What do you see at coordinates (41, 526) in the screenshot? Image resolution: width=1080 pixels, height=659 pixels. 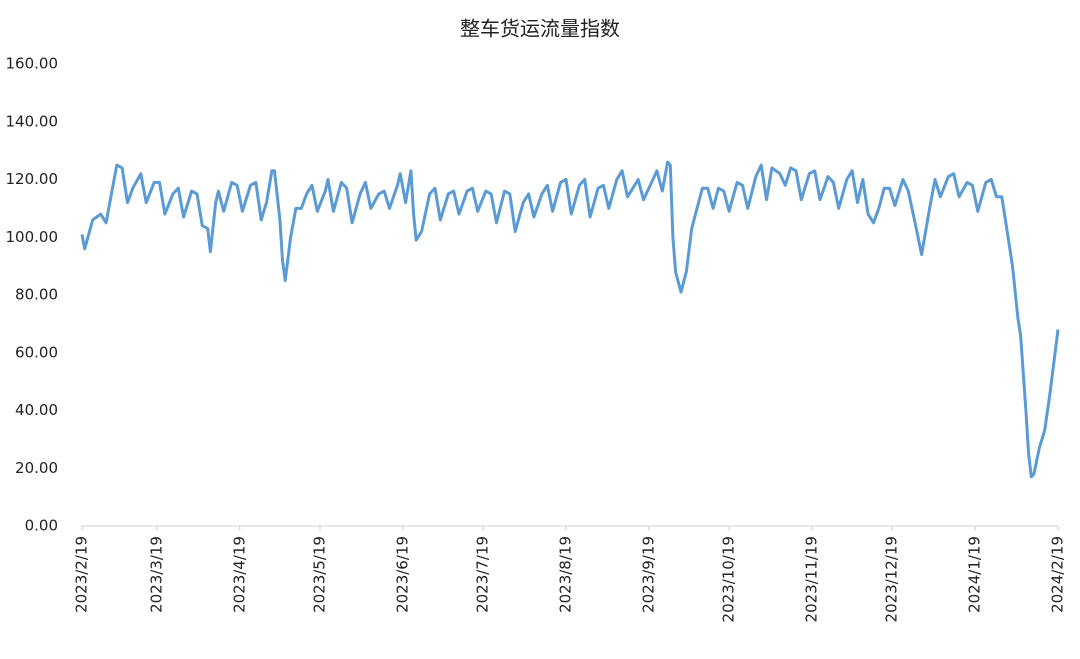 I see `y-tick-label: 0.00` at bounding box center [41, 526].